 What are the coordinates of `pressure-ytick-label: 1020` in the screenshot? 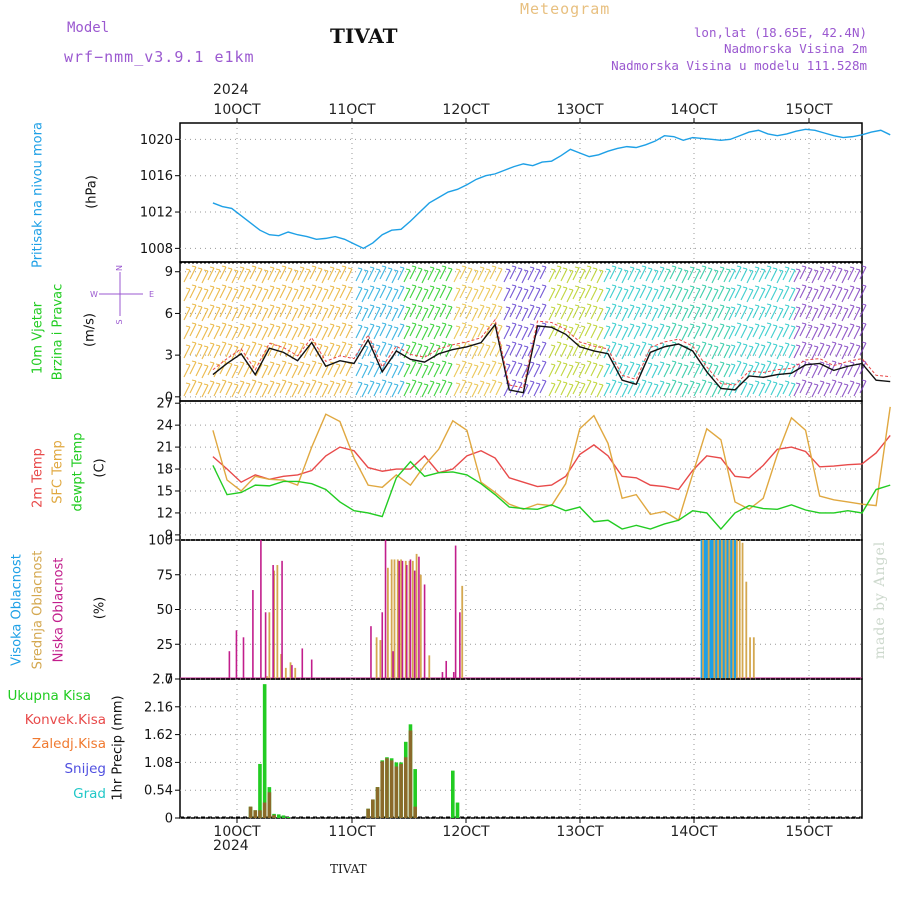 It's located at (156, 140).